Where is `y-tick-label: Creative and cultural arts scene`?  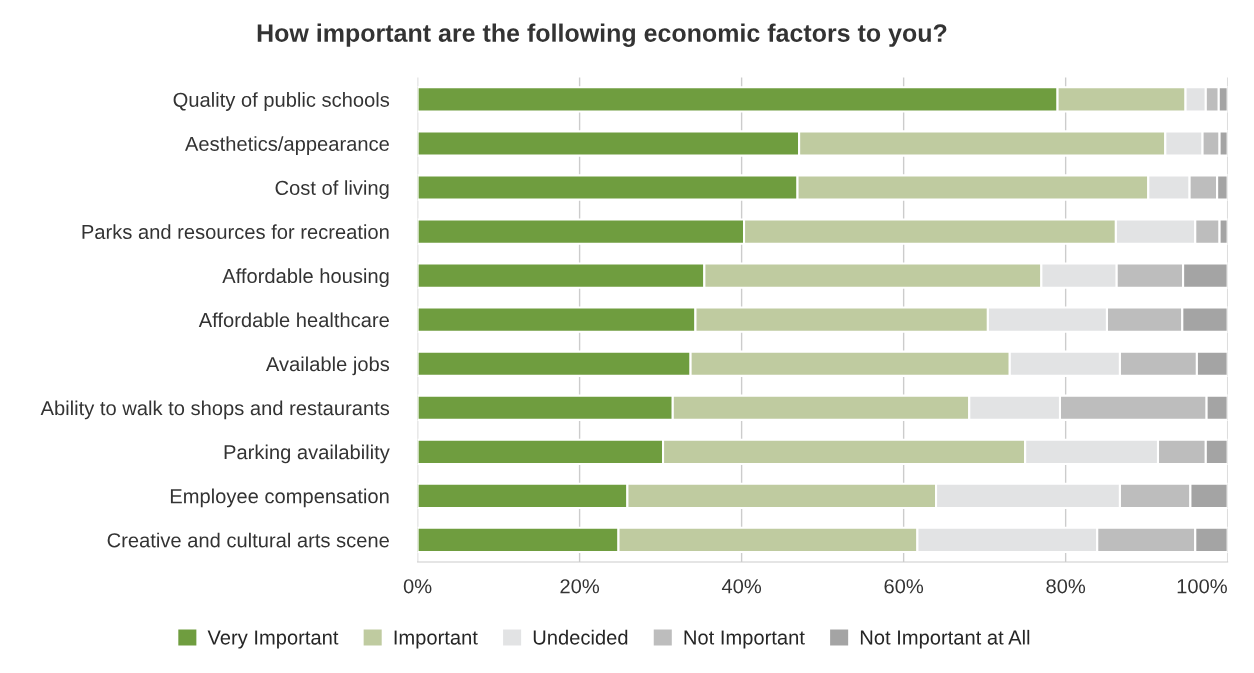
y-tick-label: Creative and cultural arts scene is located at coordinates (248, 540).